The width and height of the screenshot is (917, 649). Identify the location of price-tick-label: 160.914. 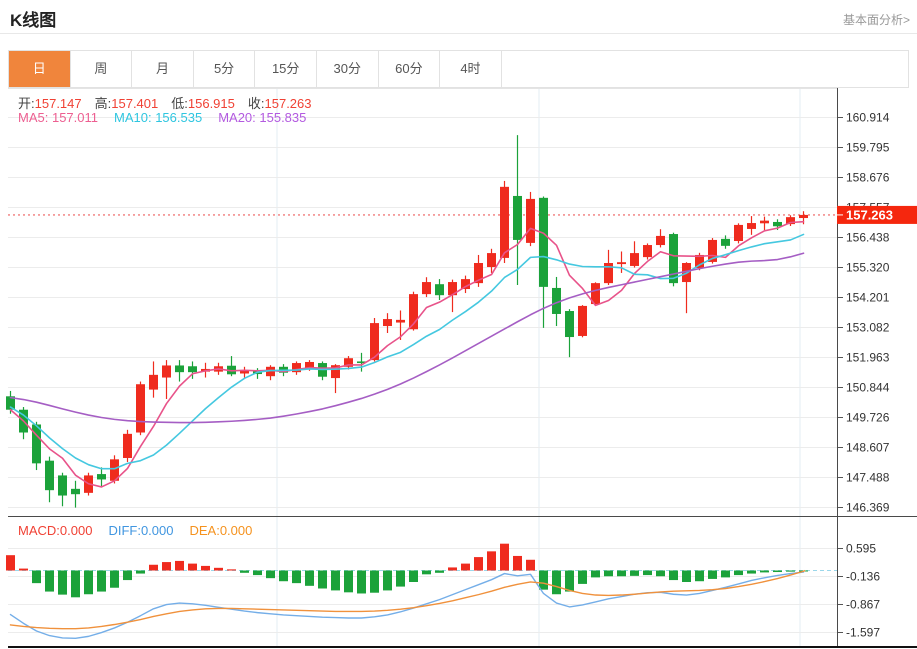
(868, 118).